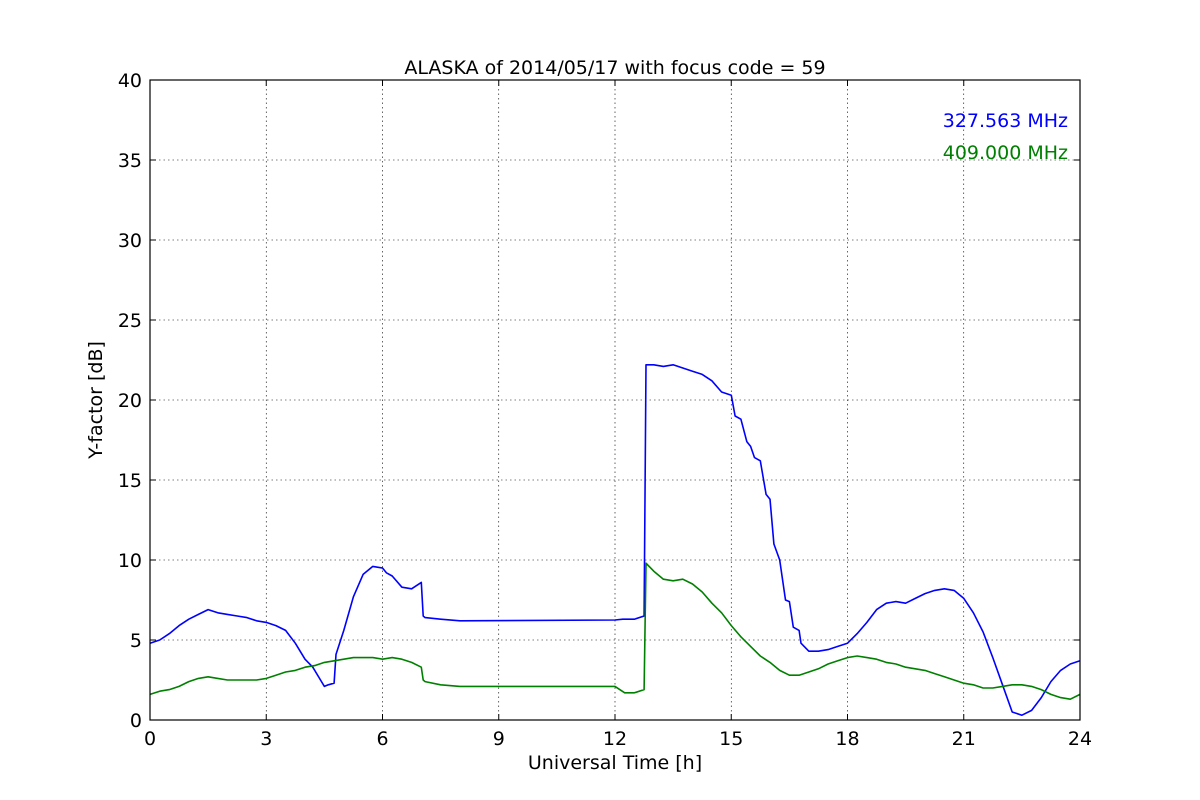 Image resolution: width=1200 pixels, height=800 pixels. Describe the element at coordinates (130, 161) in the screenshot. I see `y-tick-label: 35` at that location.